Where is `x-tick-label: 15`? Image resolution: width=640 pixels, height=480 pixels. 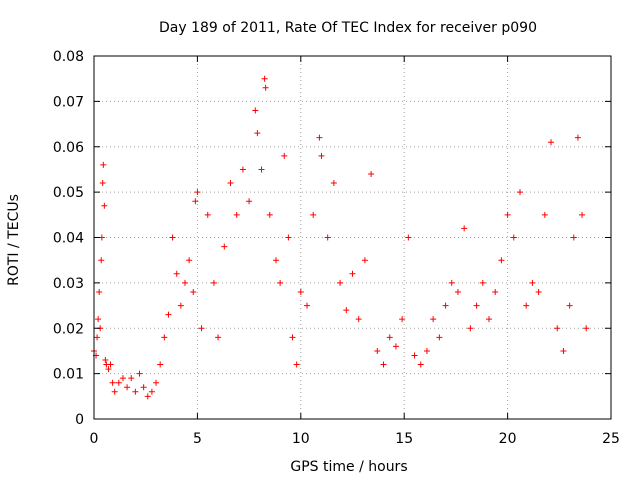
x-tick-label: 15 is located at coordinates (404, 439).